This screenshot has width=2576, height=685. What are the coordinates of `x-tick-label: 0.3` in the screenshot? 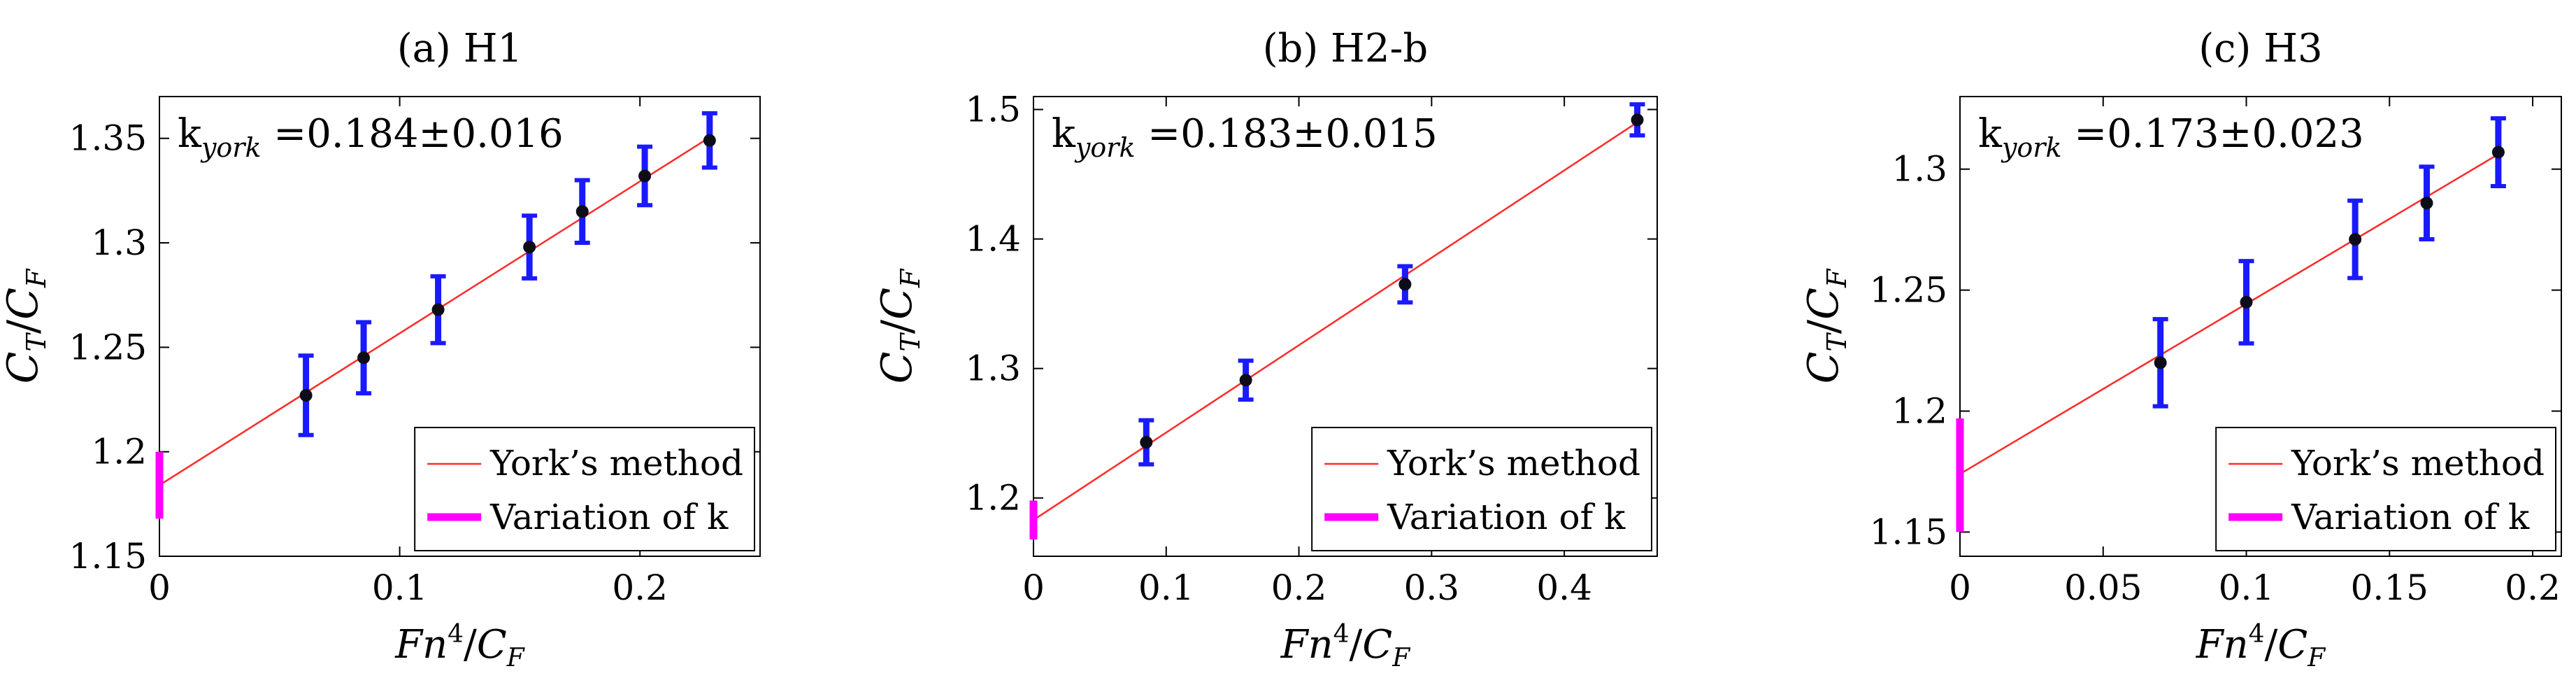 It's located at (1432, 588).